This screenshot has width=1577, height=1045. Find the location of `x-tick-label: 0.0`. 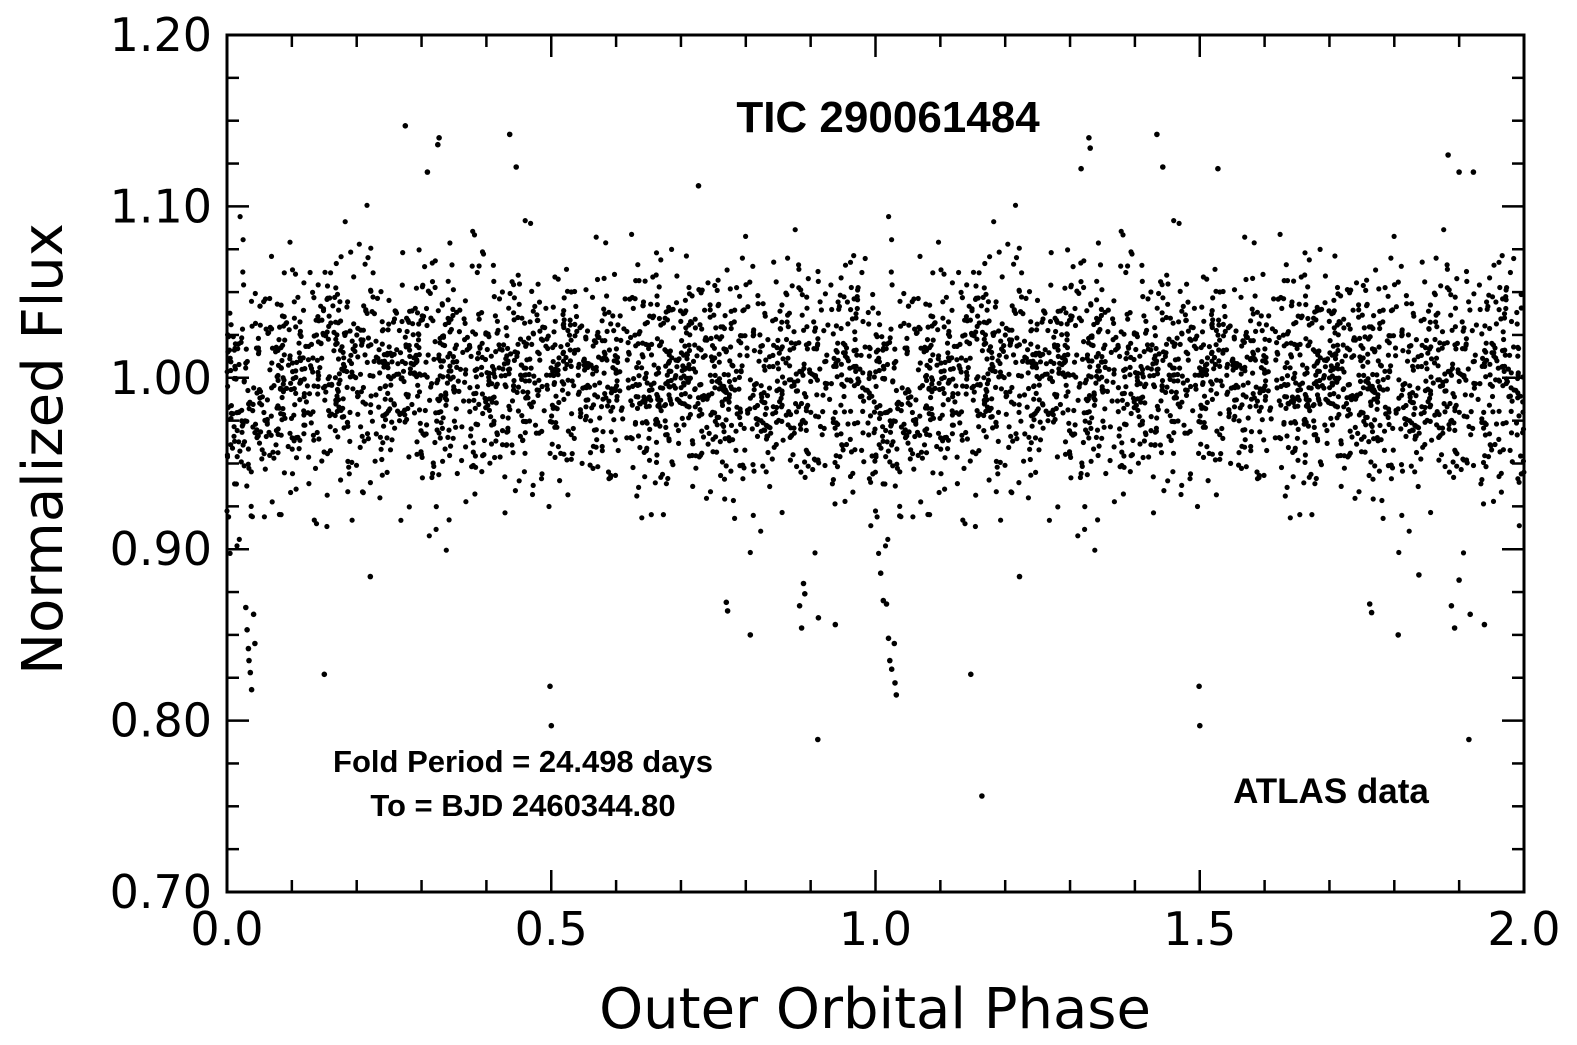

x-tick-label: 0.0 is located at coordinates (226, 929).